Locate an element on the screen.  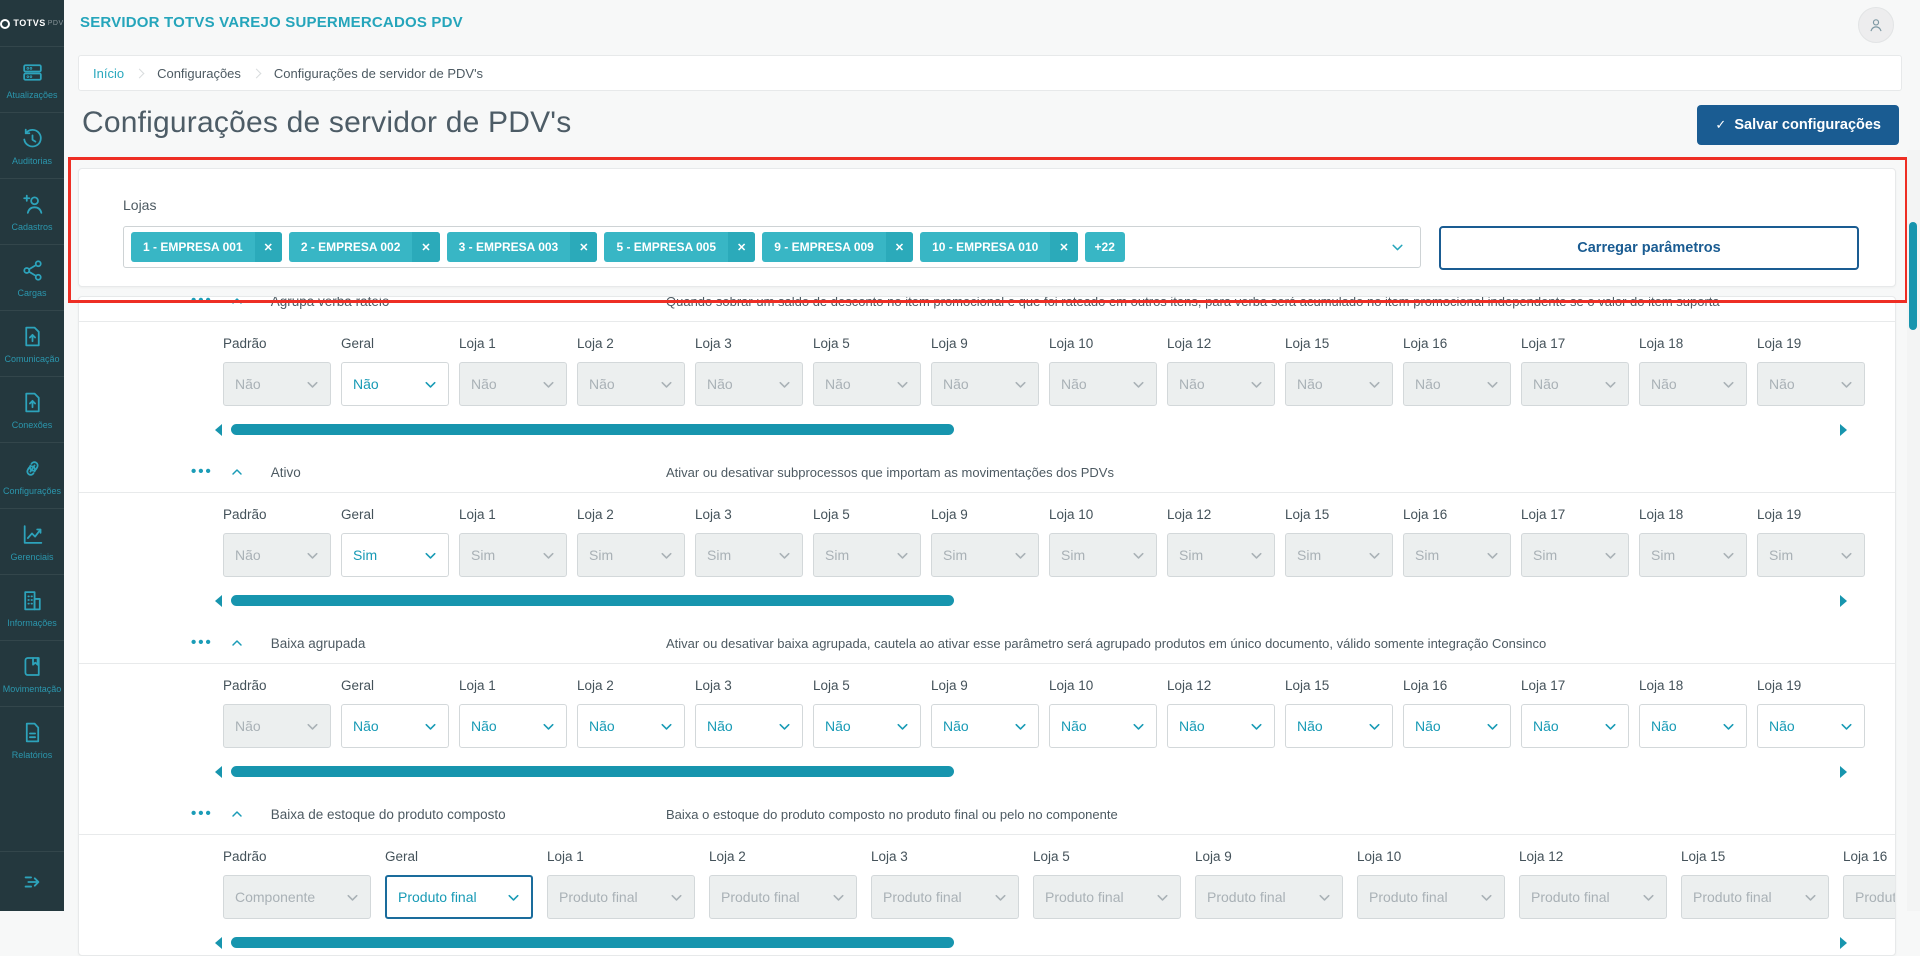
sidebar-item-cargas: Cargas is located at coordinates (32, 277).